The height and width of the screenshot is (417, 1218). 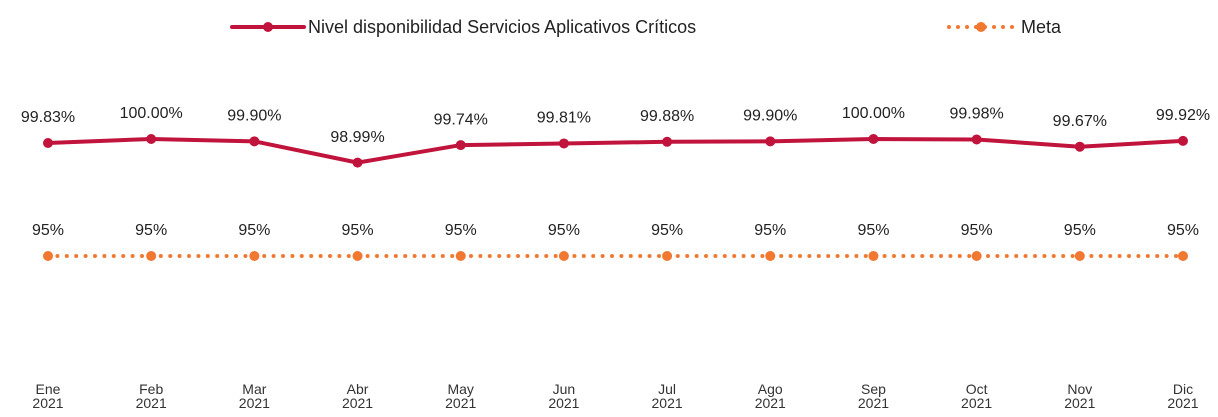 I want to click on x-tick-label: Jul 2021, so click(x=667, y=396).